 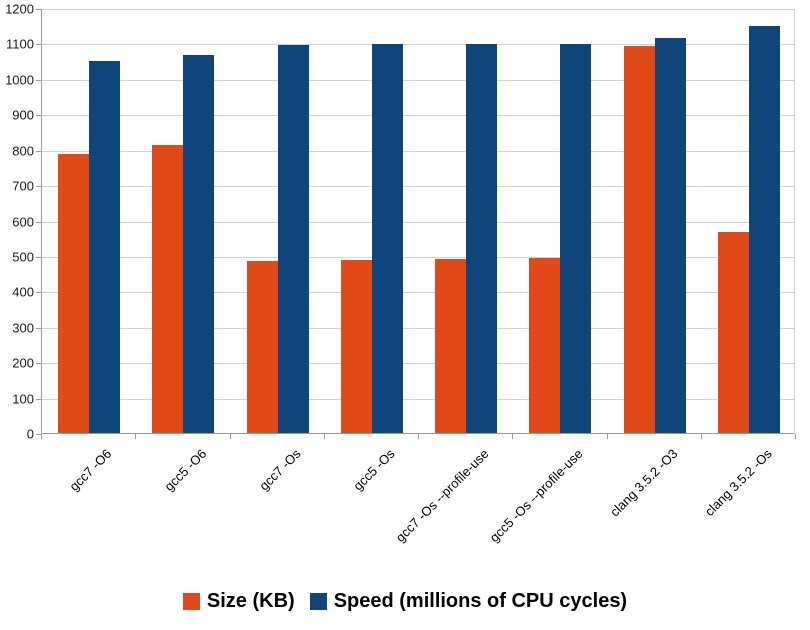 I want to click on size-series-swatch-icon, so click(x=191, y=601).